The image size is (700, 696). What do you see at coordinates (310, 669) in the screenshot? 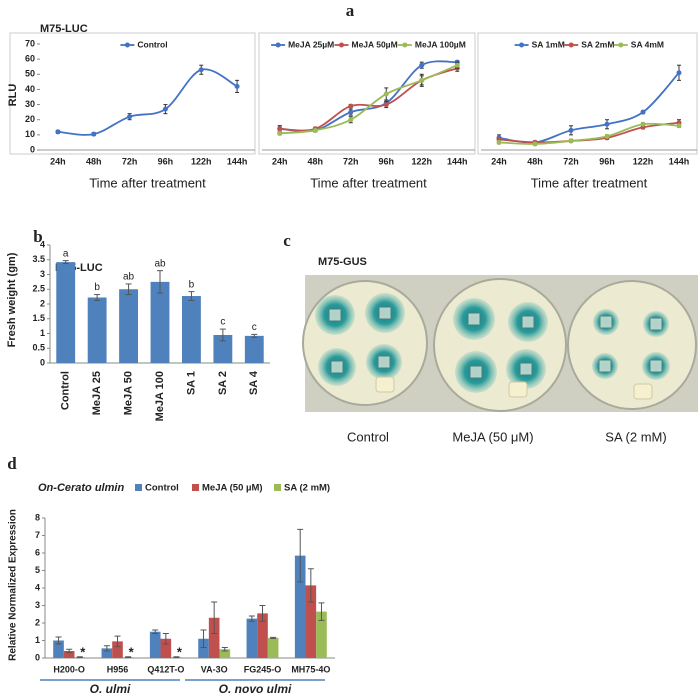
I see `x-tick-label: MH75-4O` at bounding box center [310, 669].